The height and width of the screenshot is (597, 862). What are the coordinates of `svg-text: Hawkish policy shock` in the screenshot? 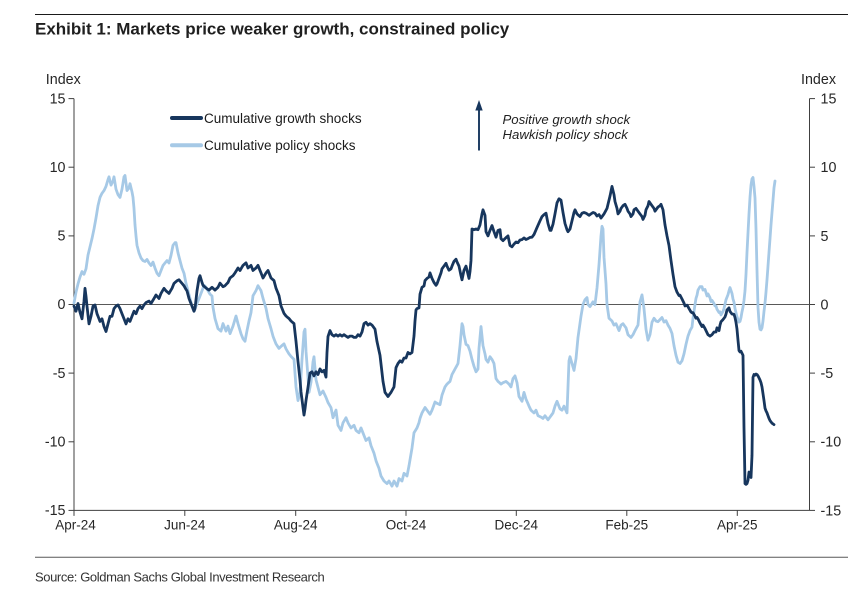 It's located at (566, 134).